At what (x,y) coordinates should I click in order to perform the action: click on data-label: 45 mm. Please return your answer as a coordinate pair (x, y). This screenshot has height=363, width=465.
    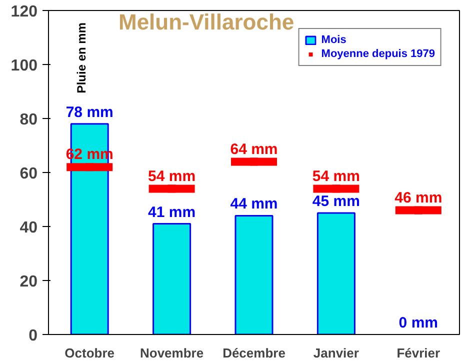
    Looking at the image, I should click on (336, 201).